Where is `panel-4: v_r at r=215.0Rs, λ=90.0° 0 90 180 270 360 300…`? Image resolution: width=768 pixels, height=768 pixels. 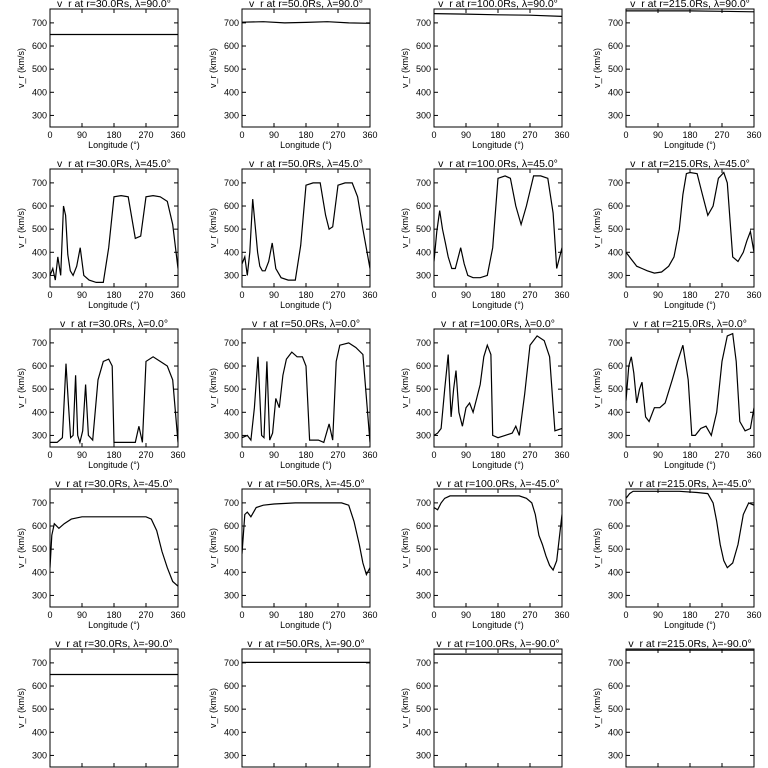
panel-4: v_r at r=215.0Rs, λ=90.0° 0 90 180 270 360 300… is located at coordinates (677, 75).